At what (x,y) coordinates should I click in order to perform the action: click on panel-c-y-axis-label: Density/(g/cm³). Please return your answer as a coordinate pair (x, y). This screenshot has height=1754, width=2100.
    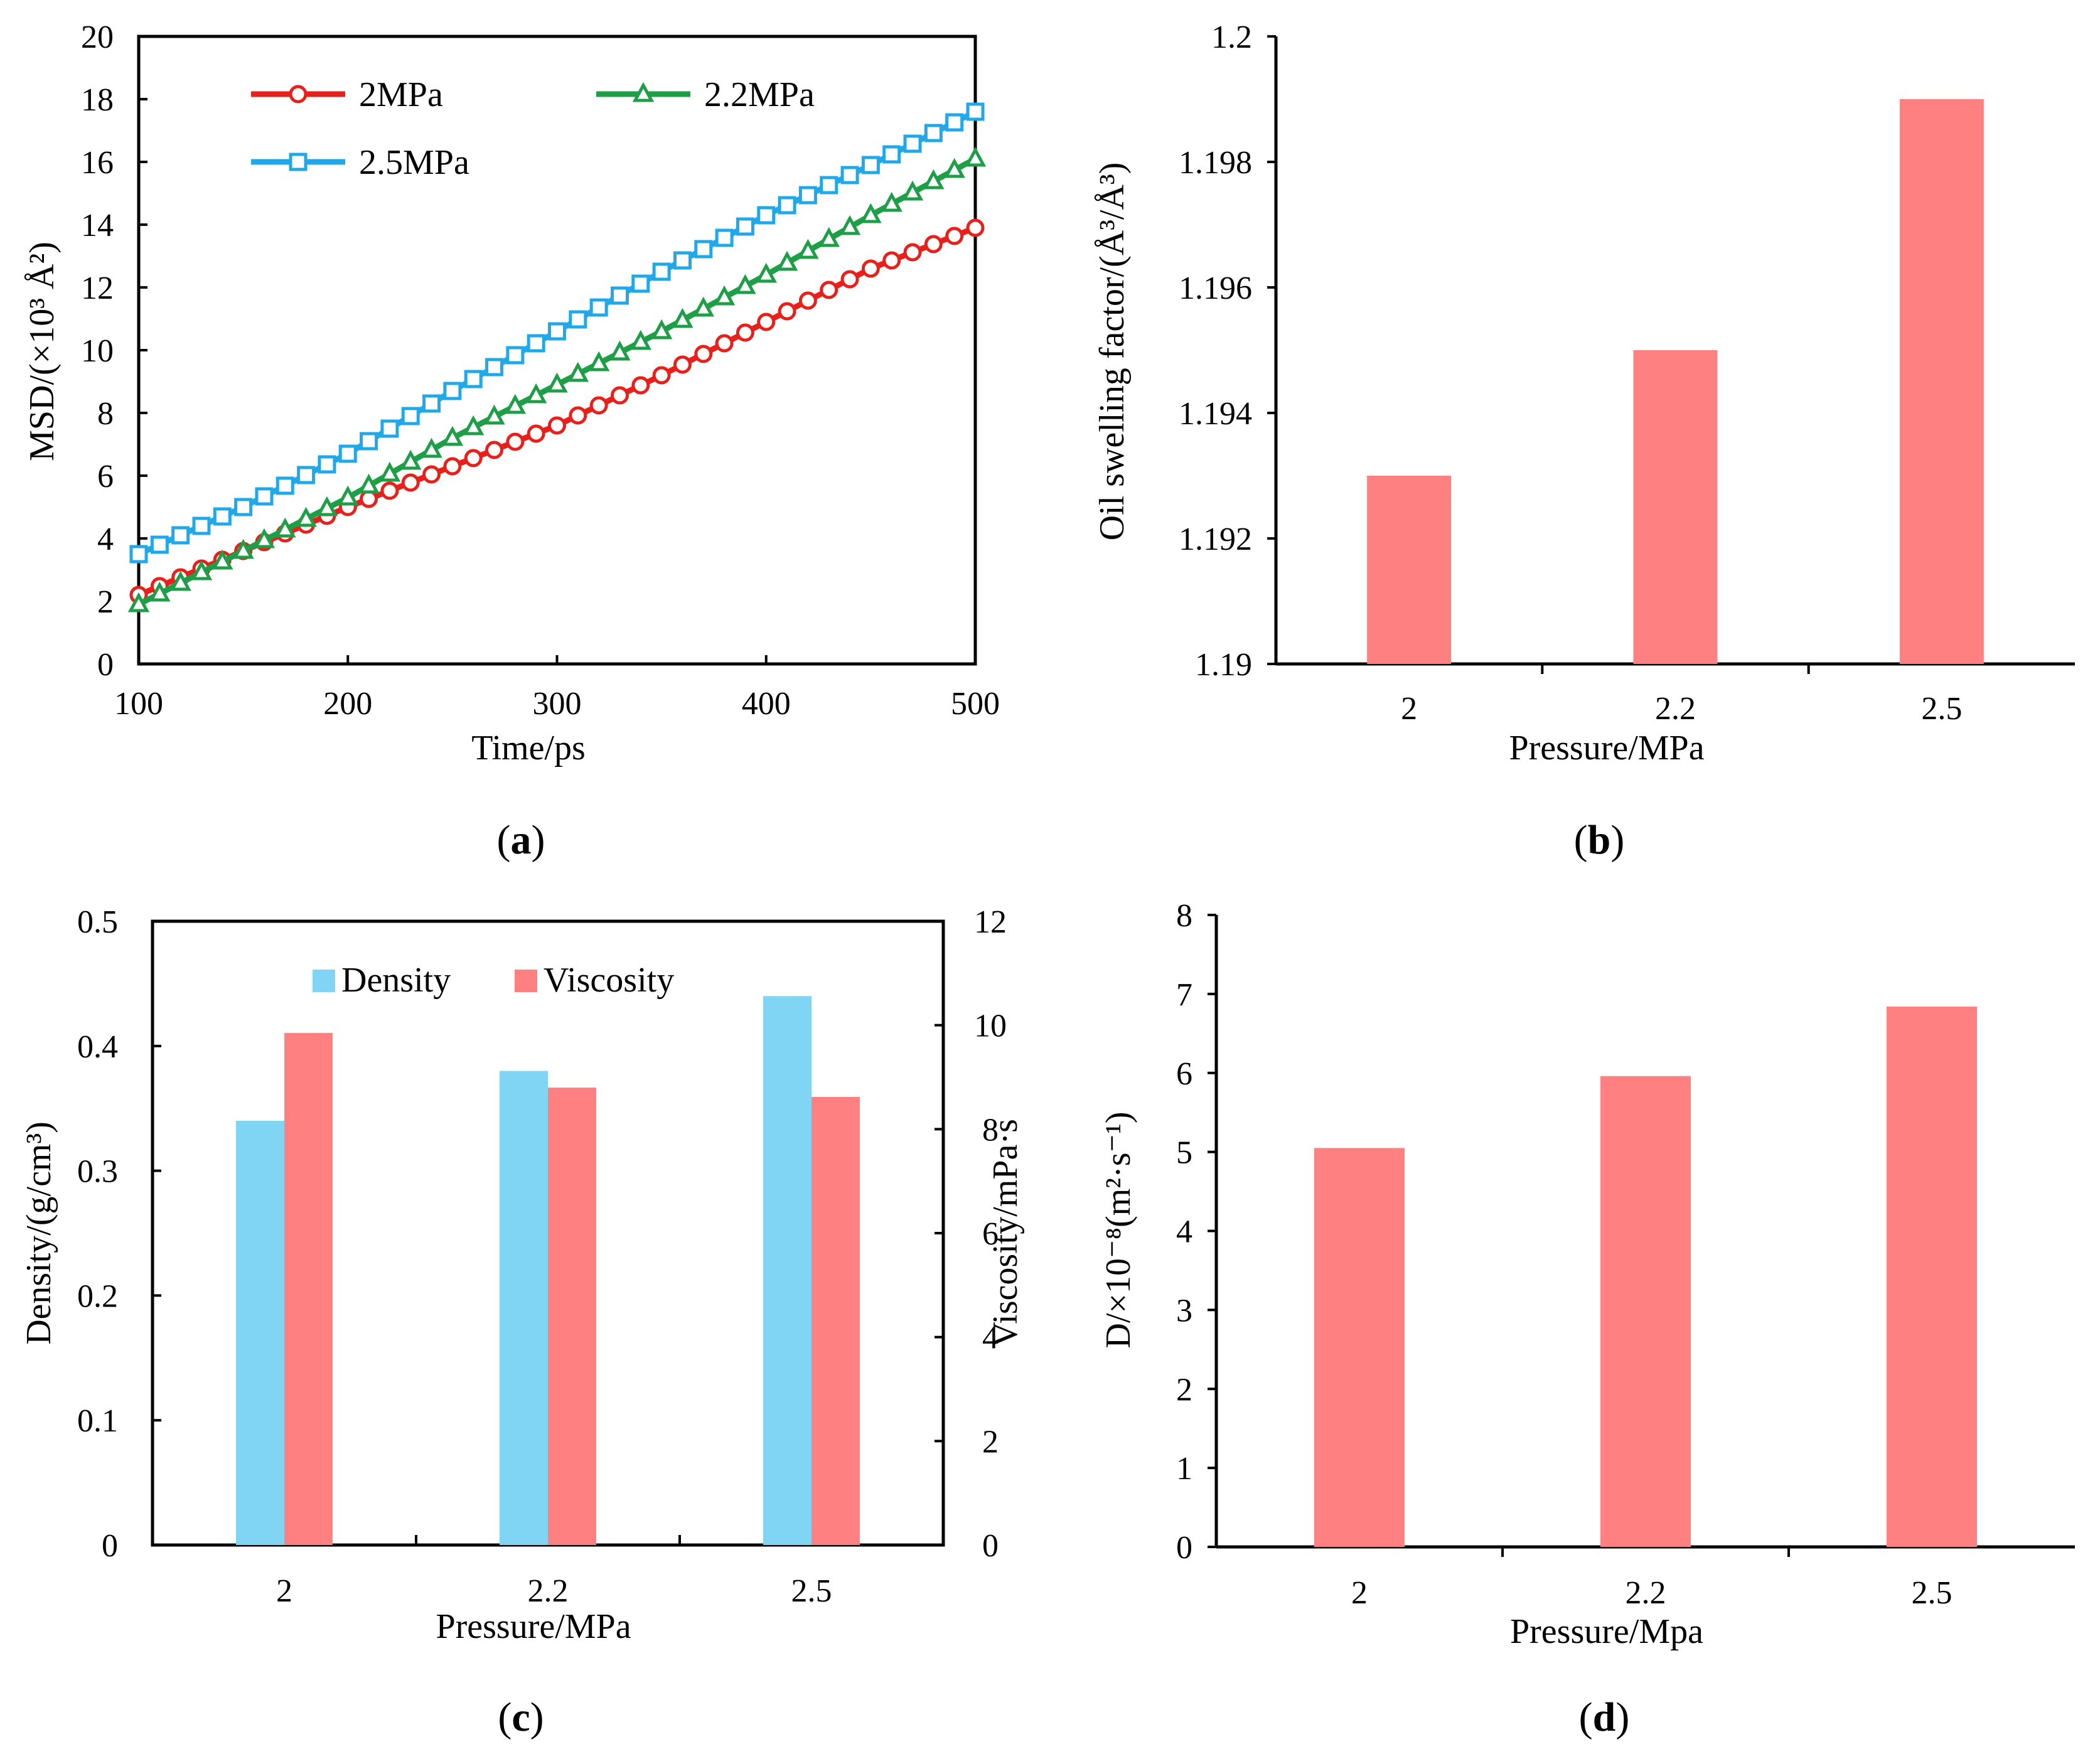
    Looking at the image, I should click on (38, 1233).